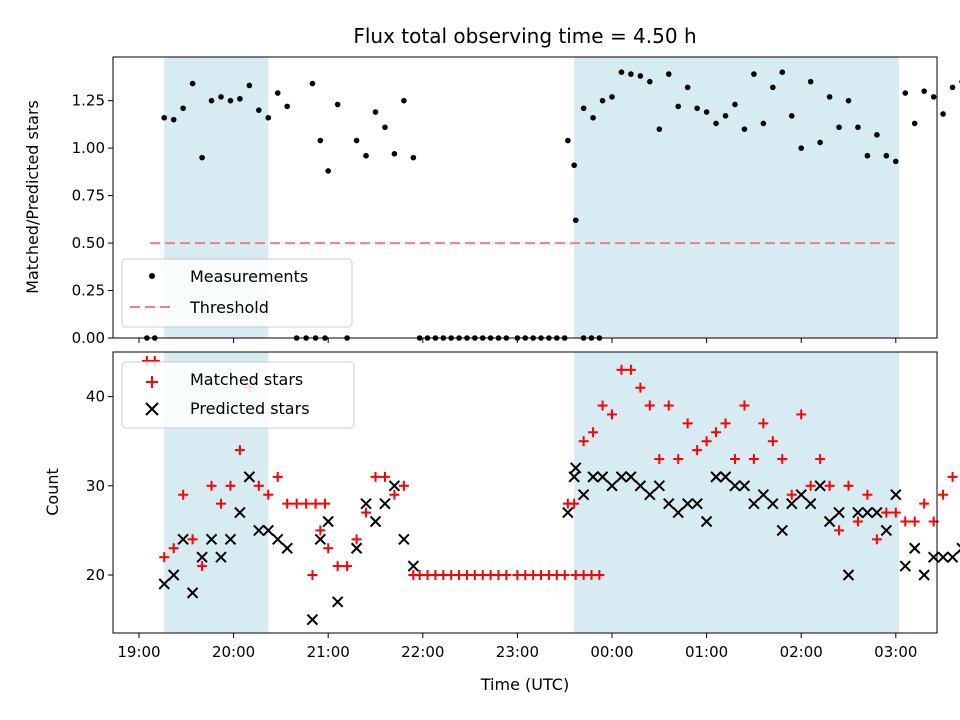 Image resolution: width=960 pixels, height=720 pixels. Describe the element at coordinates (152, 382) in the screenshot. I see `legend-matched-marker` at that location.